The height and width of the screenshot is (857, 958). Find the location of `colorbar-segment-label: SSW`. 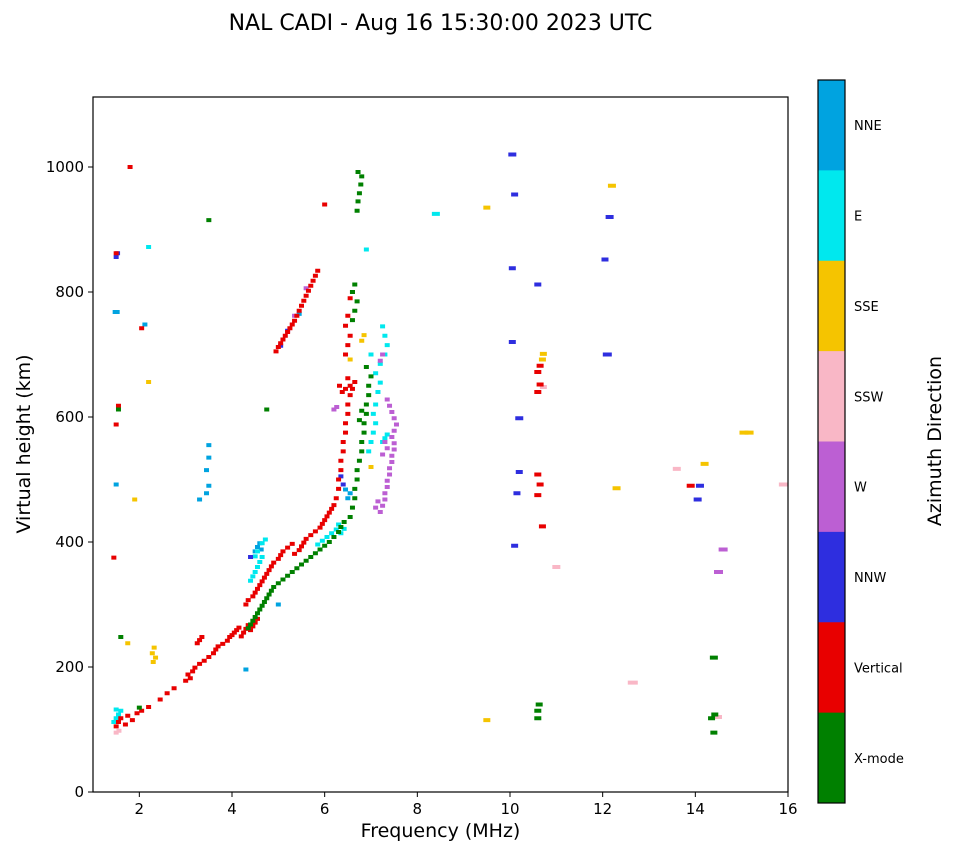

colorbar-segment-label: SSW is located at coordinates (869, 397).